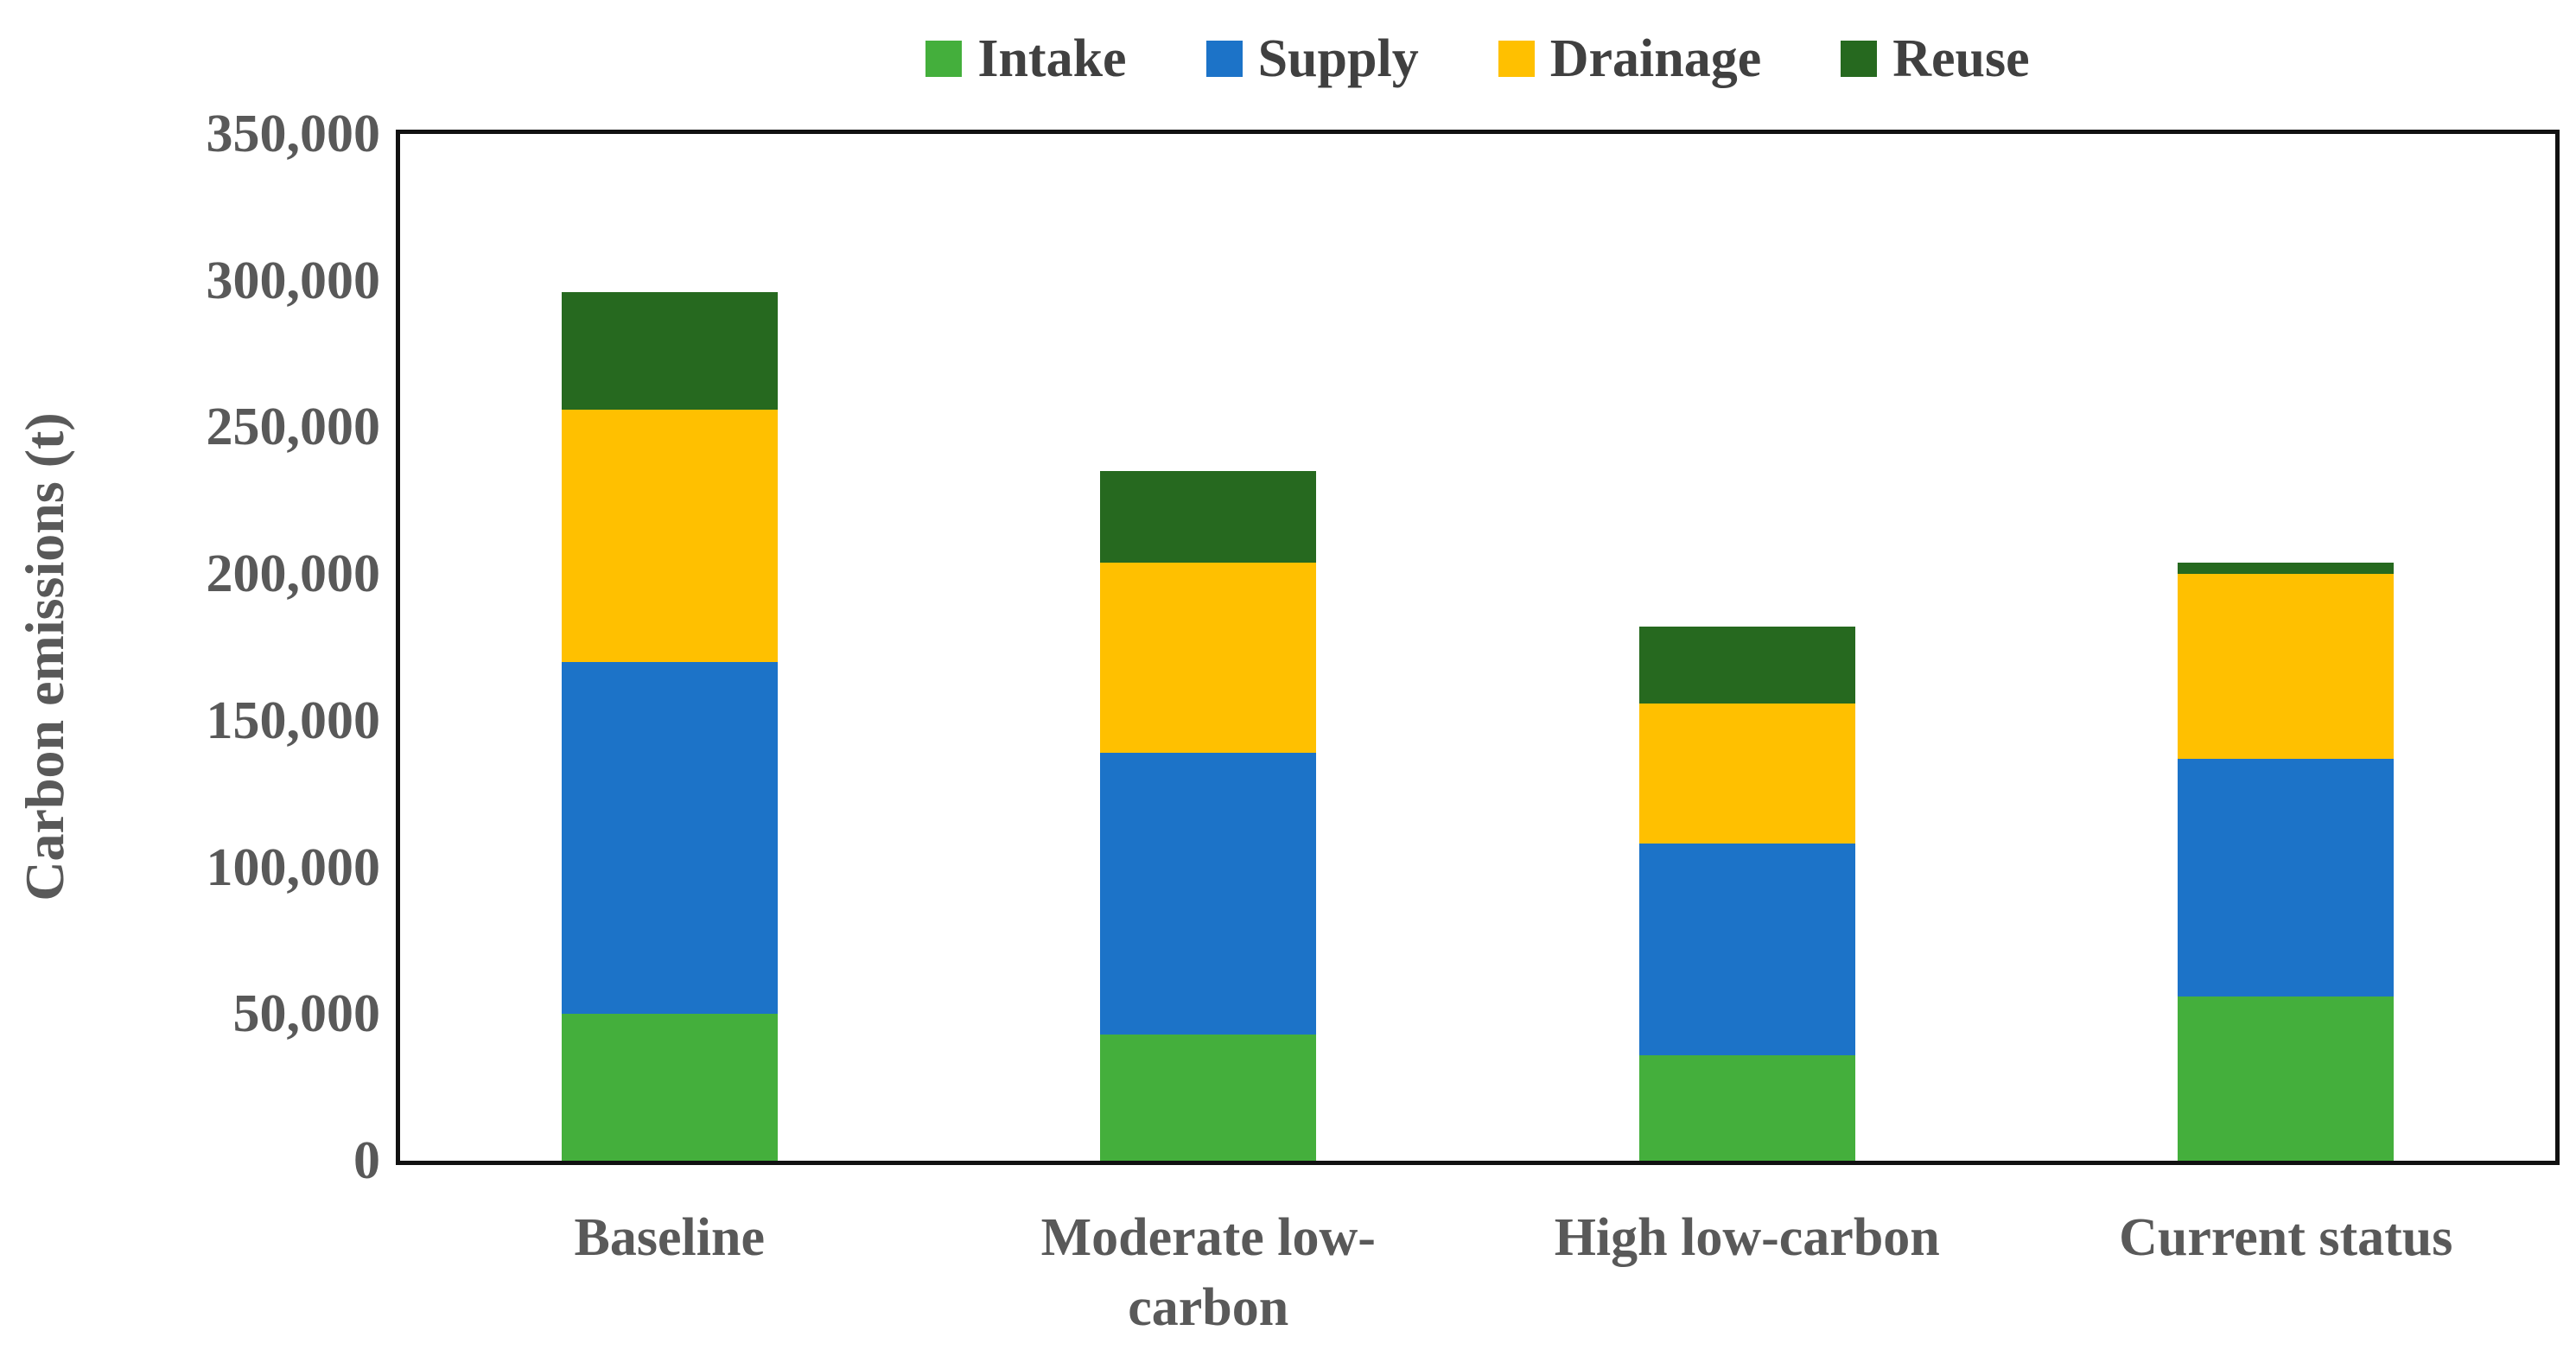  I want to click on legend-item-reuse: Reuse, so click(1936, 59).